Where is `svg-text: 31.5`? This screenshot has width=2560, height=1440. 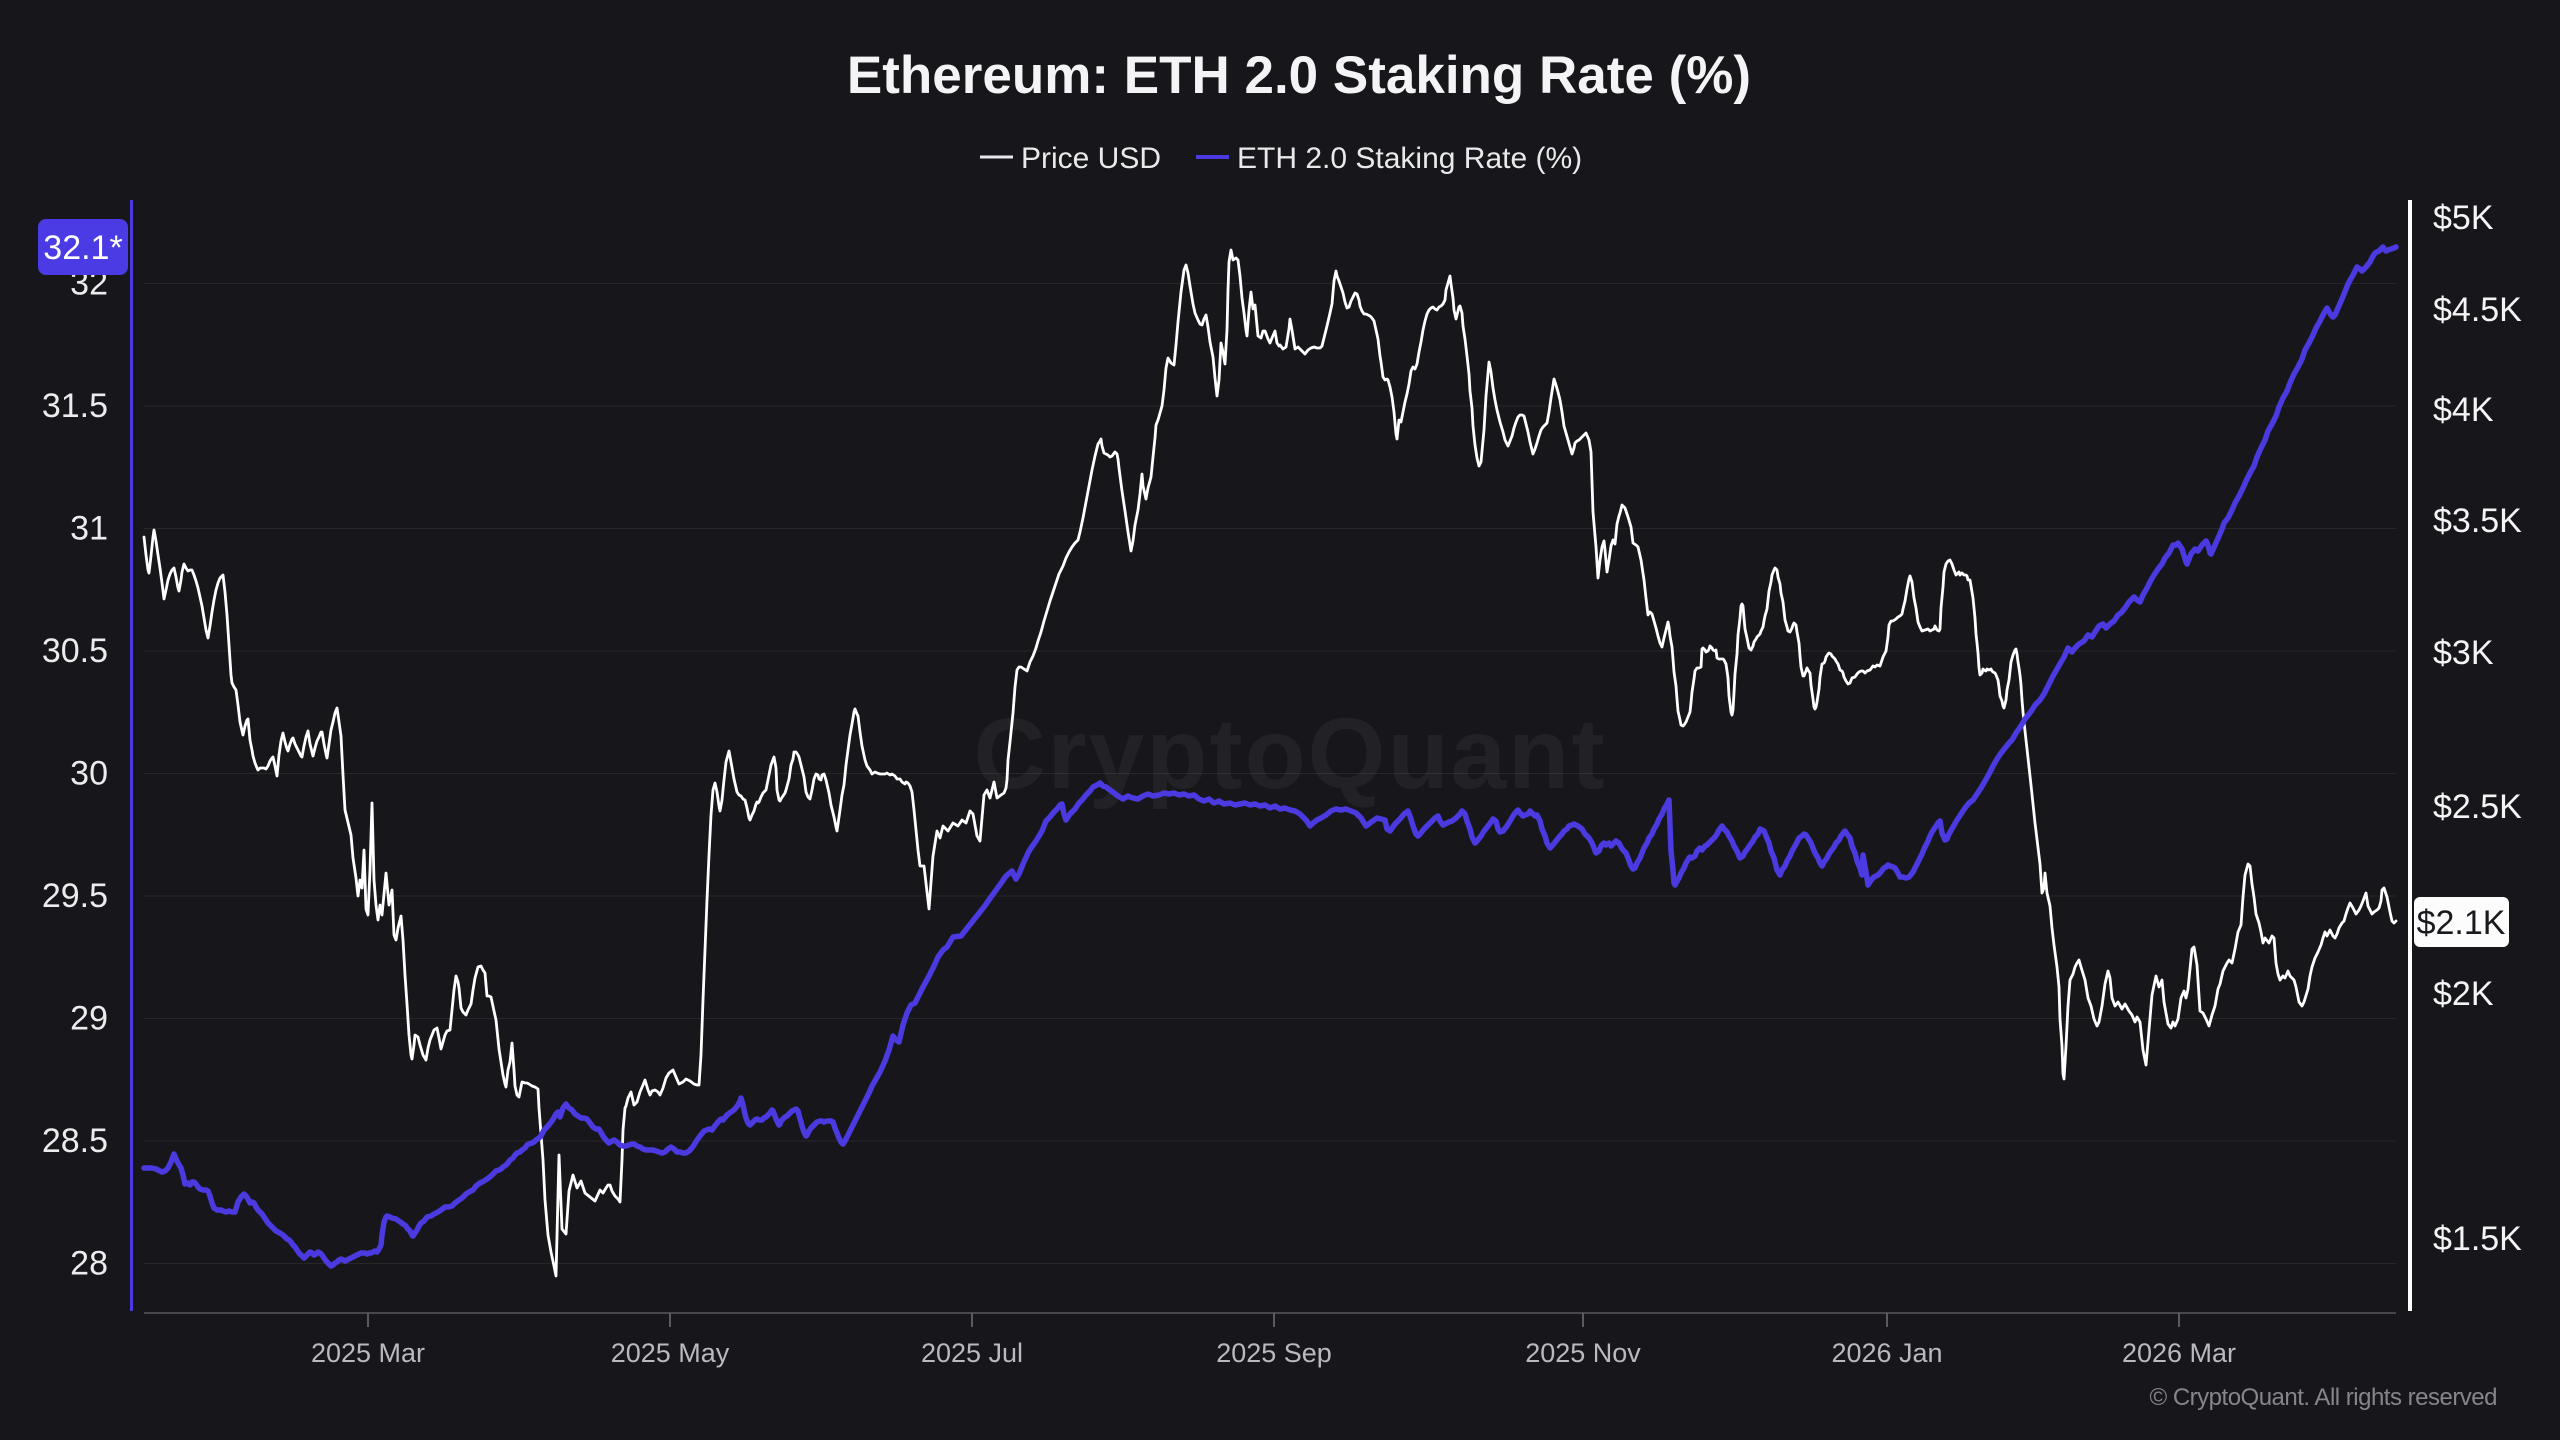
svg-text: 31.5 is located at coordinates (75, 406).